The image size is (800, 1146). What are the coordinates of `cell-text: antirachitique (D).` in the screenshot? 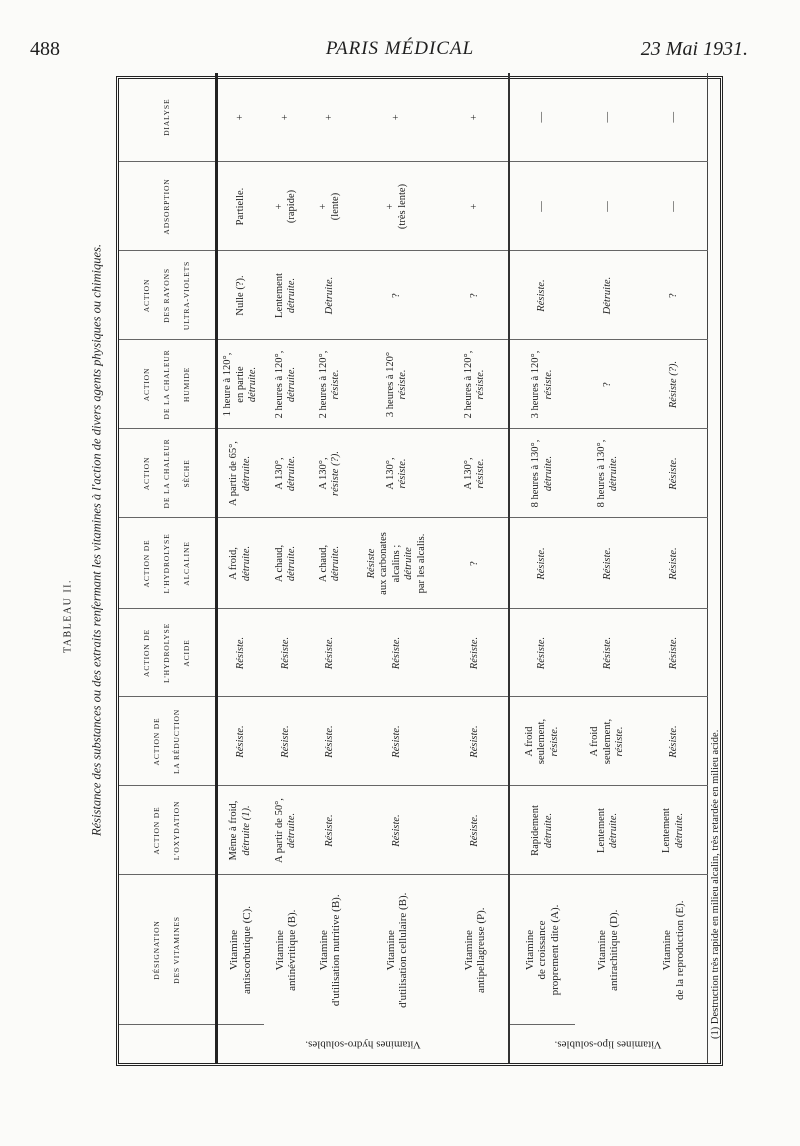 It's located at (614, 950).